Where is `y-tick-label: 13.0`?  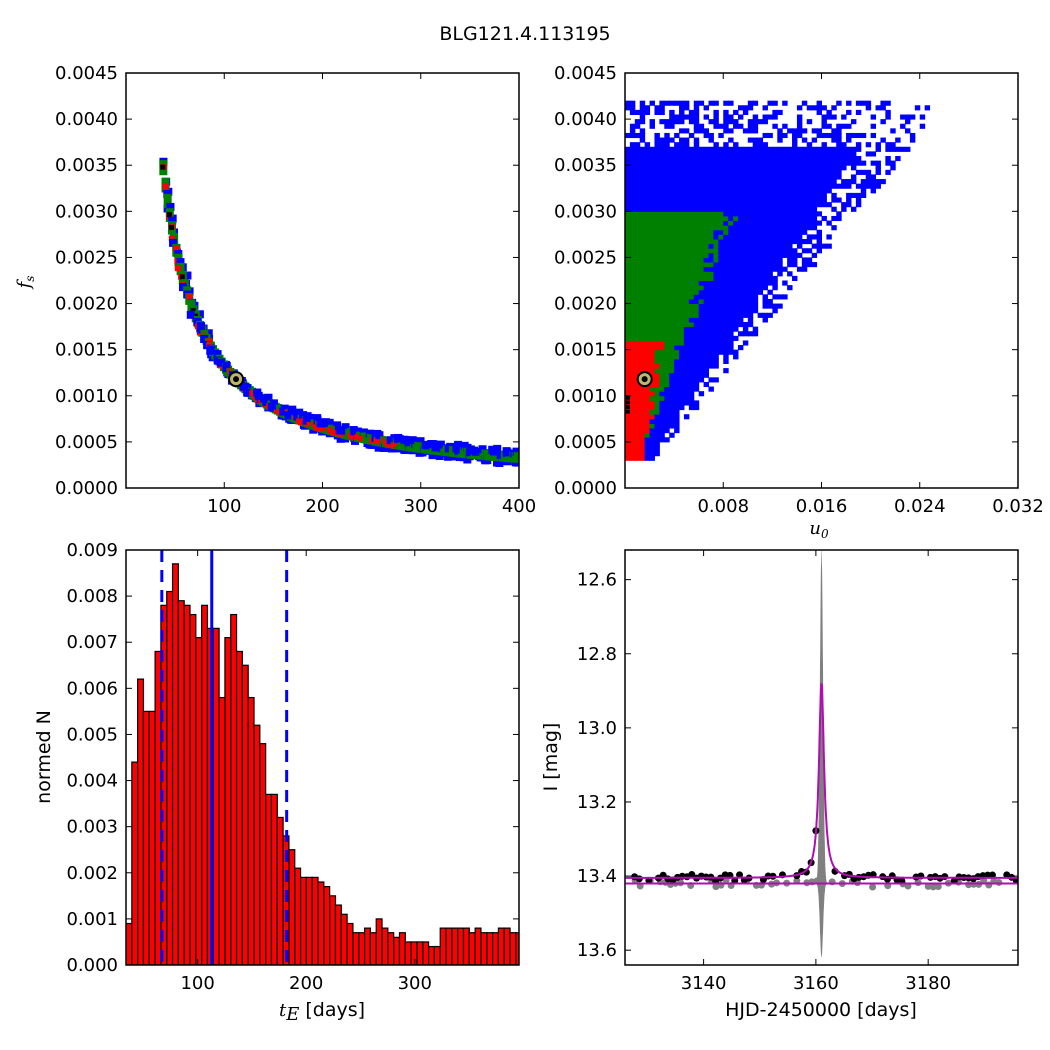 y-tick-label: 13.0 is located at coordinates (597, 728).